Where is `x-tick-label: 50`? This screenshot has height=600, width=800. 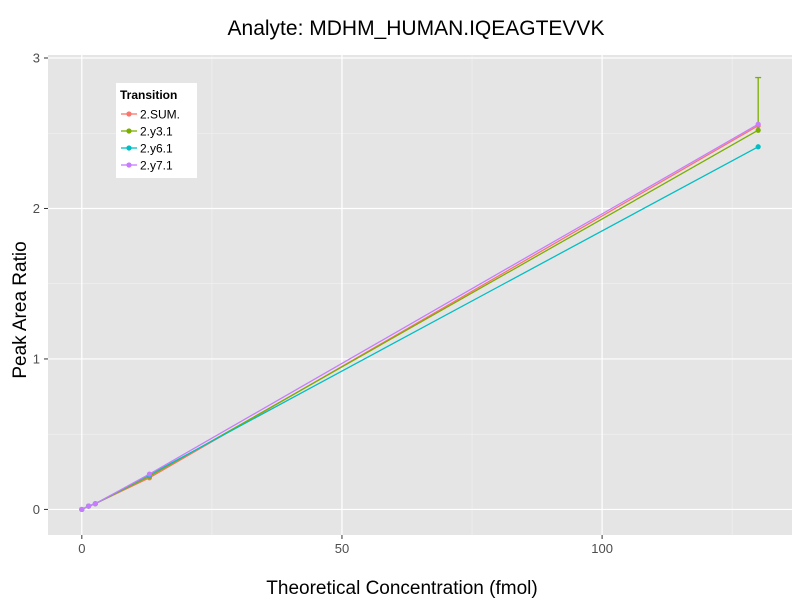
x-tick-label: 50 is located at coordinates (342, 548).